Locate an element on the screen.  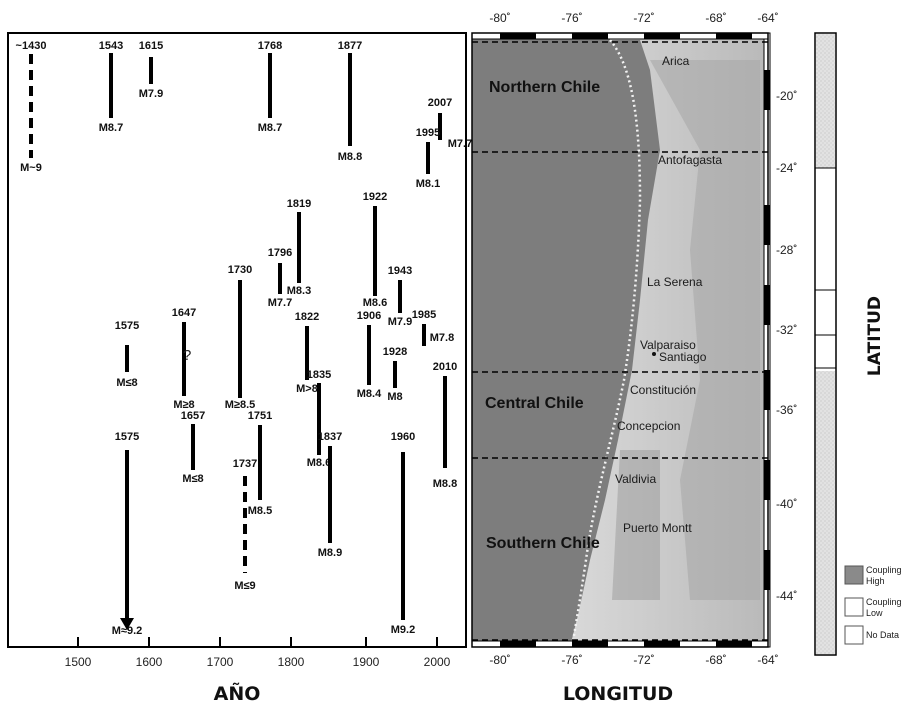
event-year-label: 1543 is located at coordinates (111, 46).